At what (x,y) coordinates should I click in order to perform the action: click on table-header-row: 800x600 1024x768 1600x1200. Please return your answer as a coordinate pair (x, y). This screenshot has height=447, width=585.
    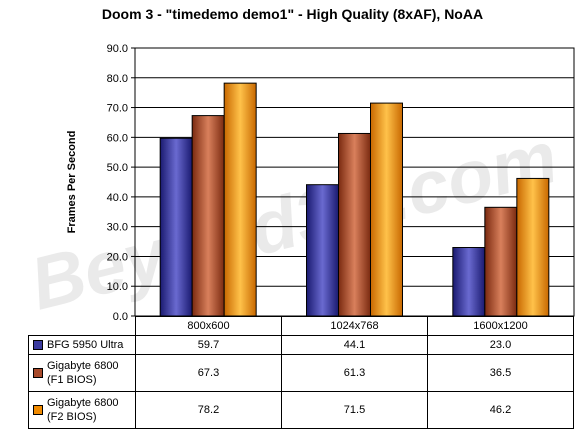
    Looking at the image, I should click on (301, 326).